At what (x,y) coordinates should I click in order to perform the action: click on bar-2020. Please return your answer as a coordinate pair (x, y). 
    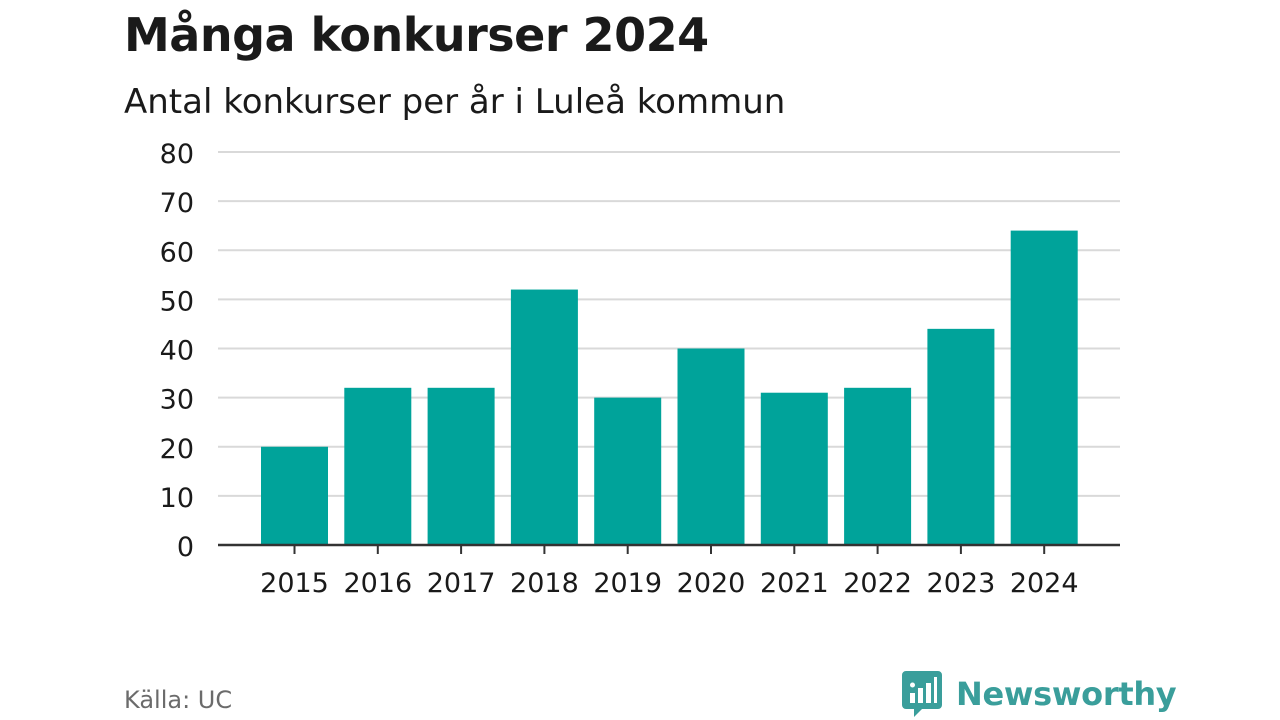
    Looking at the image, I should click on (711, 446).